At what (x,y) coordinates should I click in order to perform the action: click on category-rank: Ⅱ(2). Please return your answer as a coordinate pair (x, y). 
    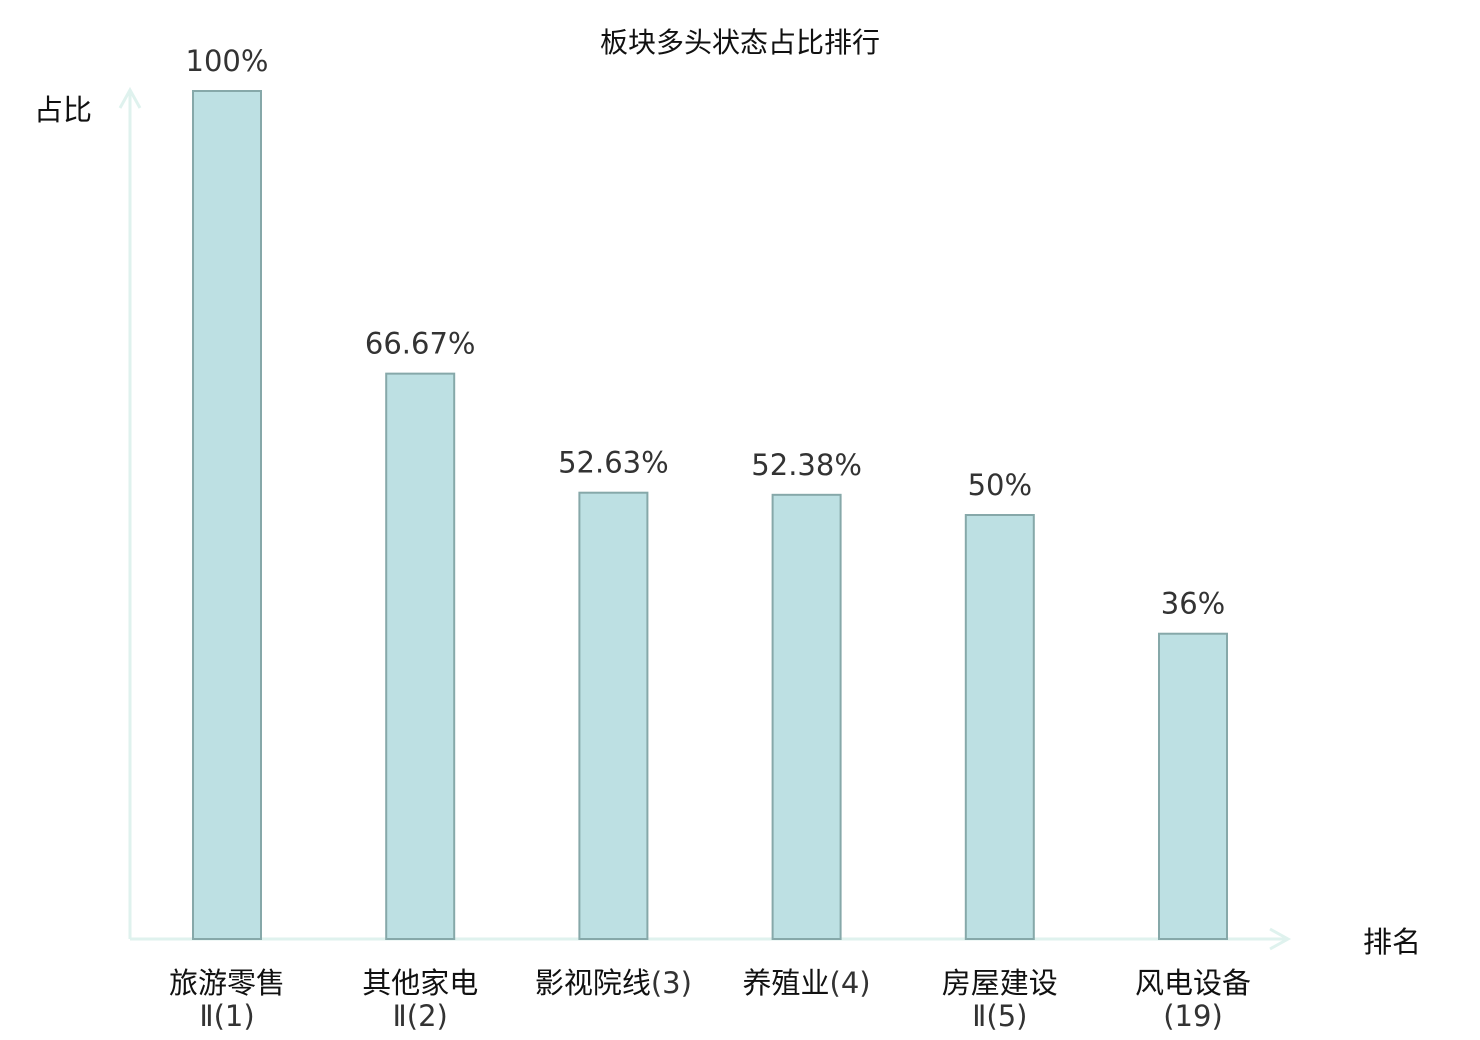
    Looking at the image, I should click on (420, 1016).